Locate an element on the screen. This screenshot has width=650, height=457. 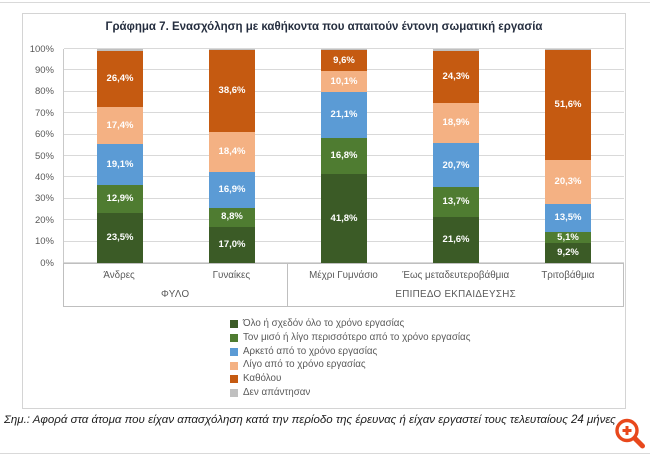
x-axis-group-row: ΦΥΛΟ ΕΠΙΠΕΔΟ ΕΚΠΑΙΔΕΥΣΗΣ is located at coordinates (343, 296).